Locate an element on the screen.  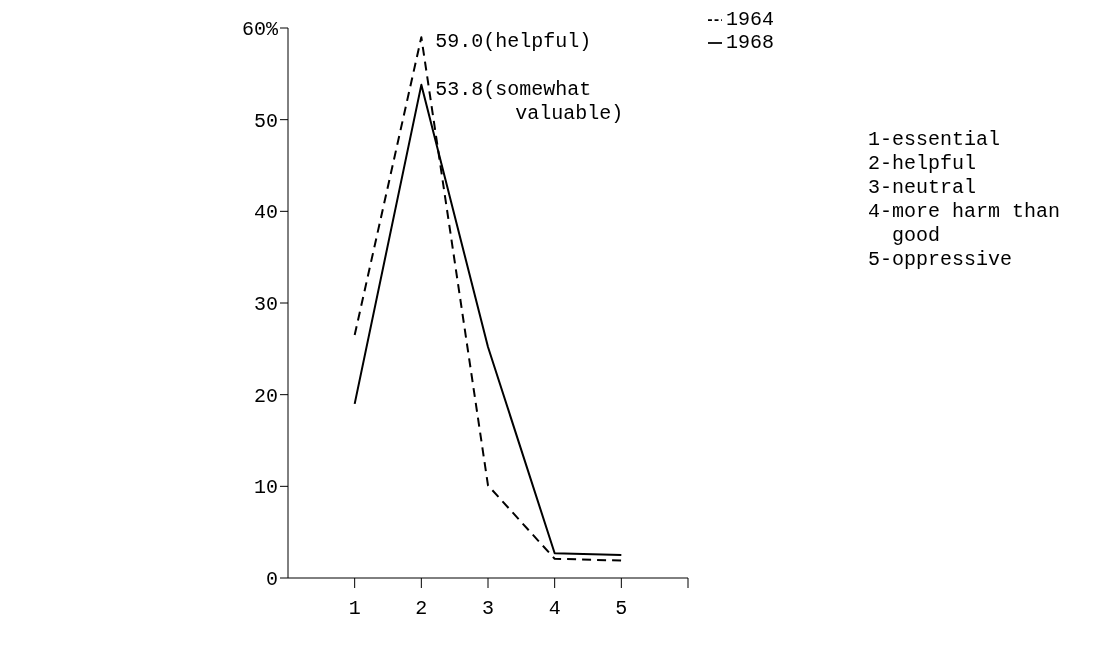
x-tick-label: 2 is located at coordinates (421, 609).